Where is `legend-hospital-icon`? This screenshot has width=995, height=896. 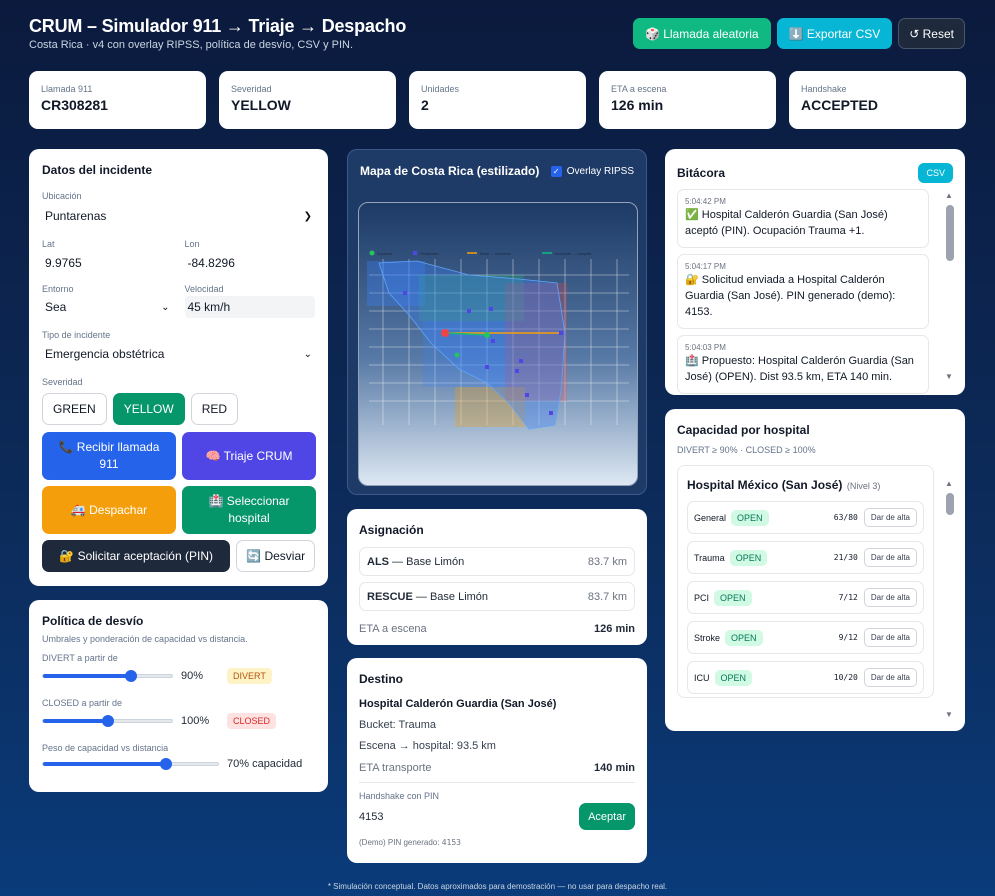
legend-hospital-icon is located at coordinates (415, 253).